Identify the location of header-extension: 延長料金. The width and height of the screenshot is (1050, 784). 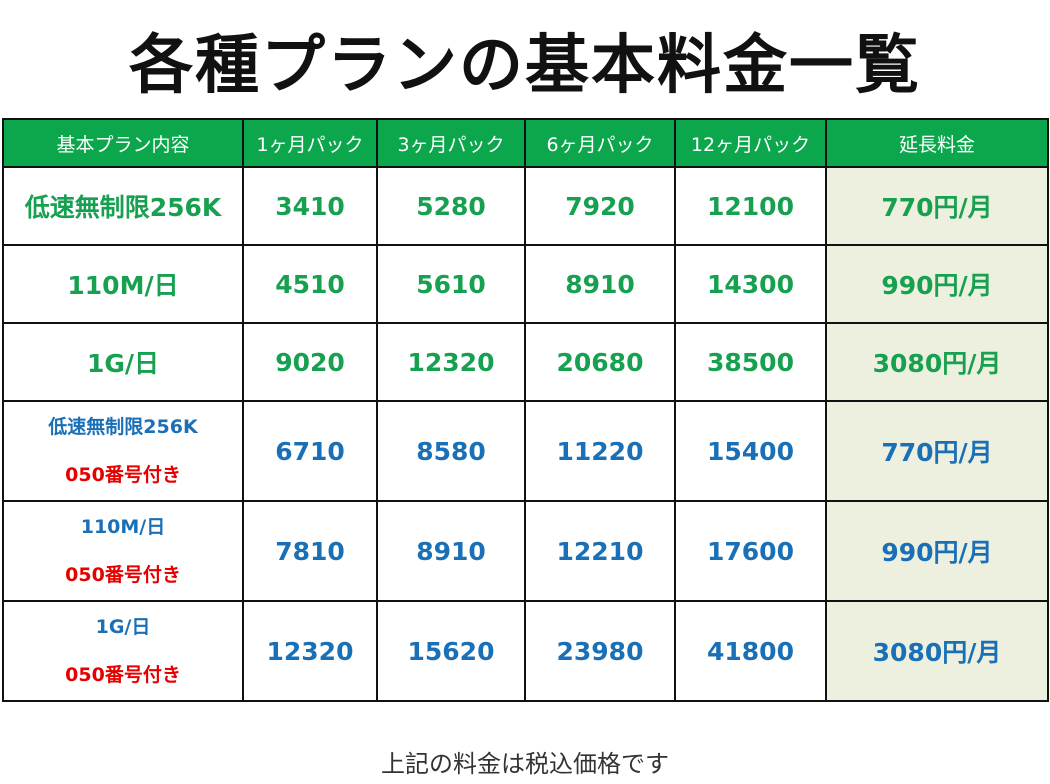
(937, 143).